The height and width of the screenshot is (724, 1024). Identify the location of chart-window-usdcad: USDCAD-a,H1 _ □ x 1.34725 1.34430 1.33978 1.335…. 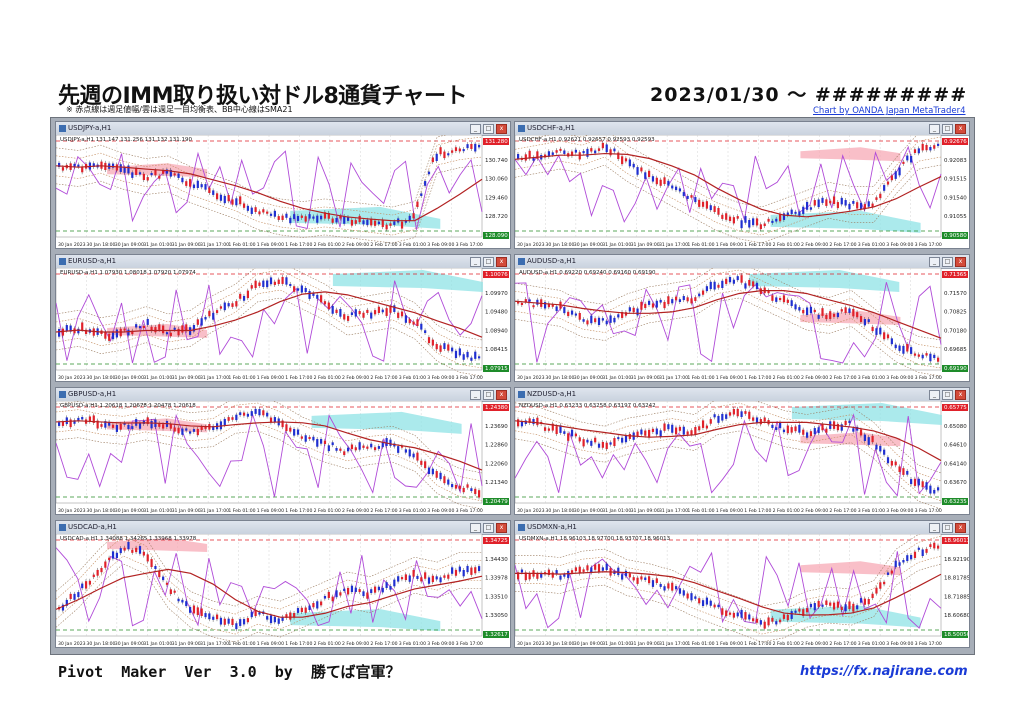
(283, 584).